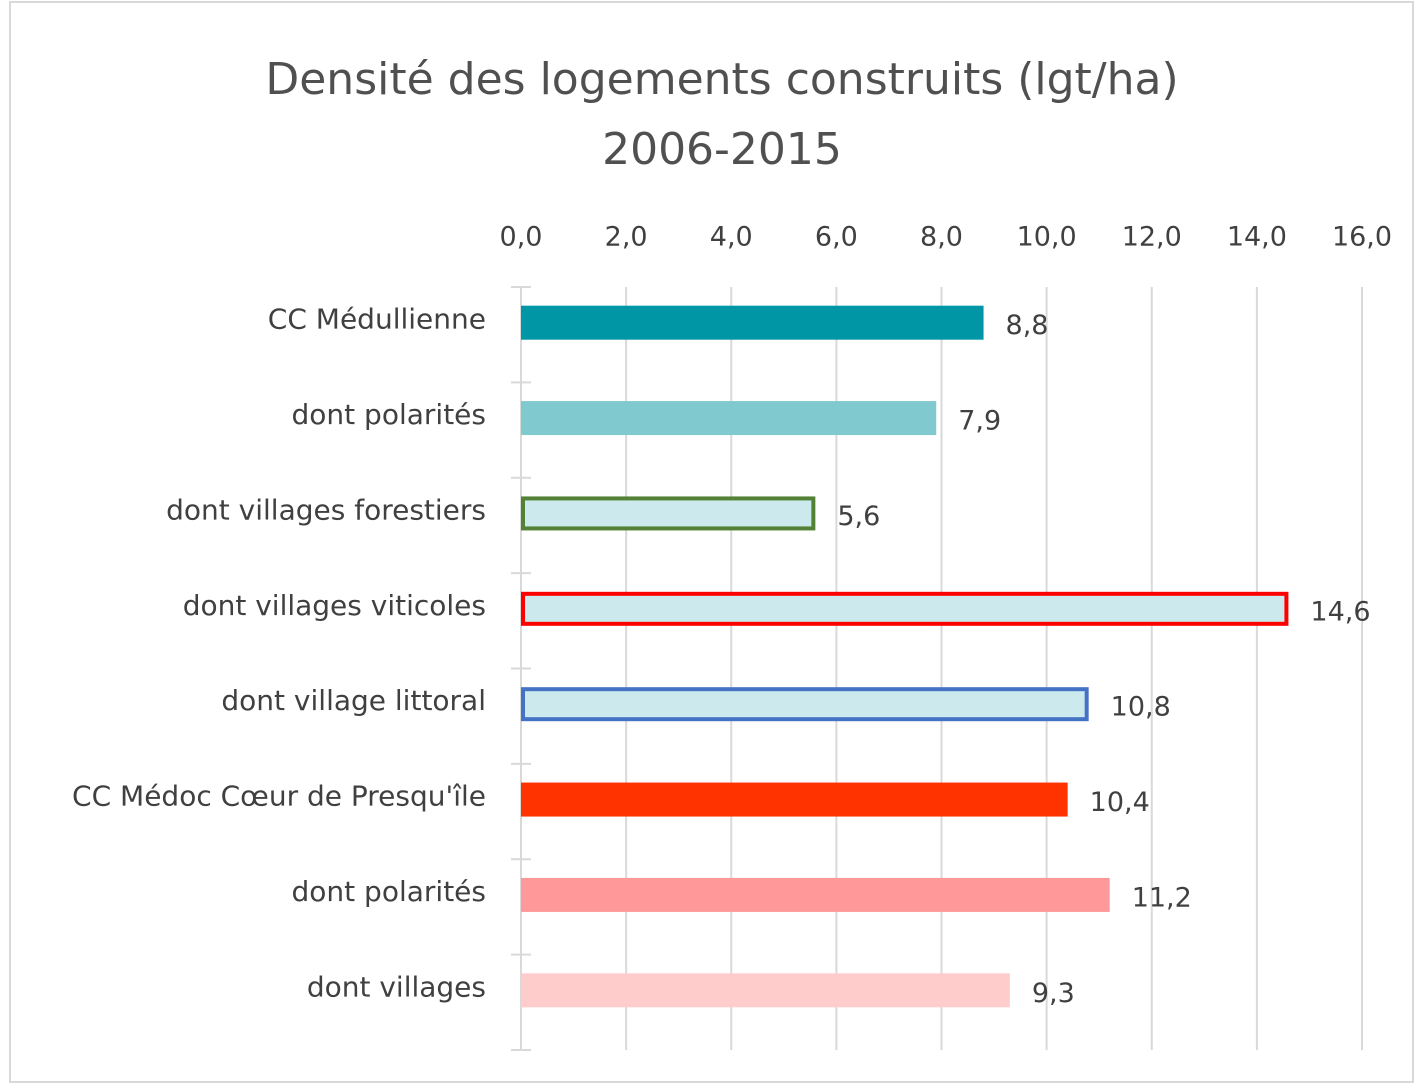  Describe the element at coordinates (353, 700) in the screenshot. I see `y-tick-label: dont village littoral` at that location.